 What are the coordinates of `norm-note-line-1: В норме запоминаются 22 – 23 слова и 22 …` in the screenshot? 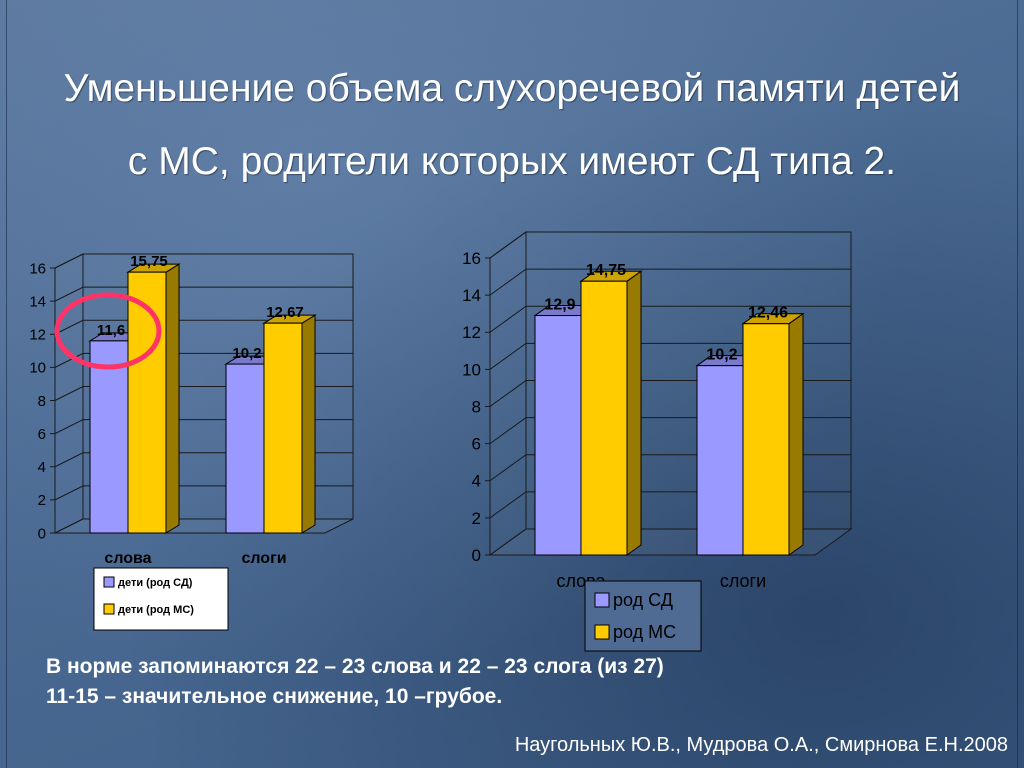 It's located at (355, 666).